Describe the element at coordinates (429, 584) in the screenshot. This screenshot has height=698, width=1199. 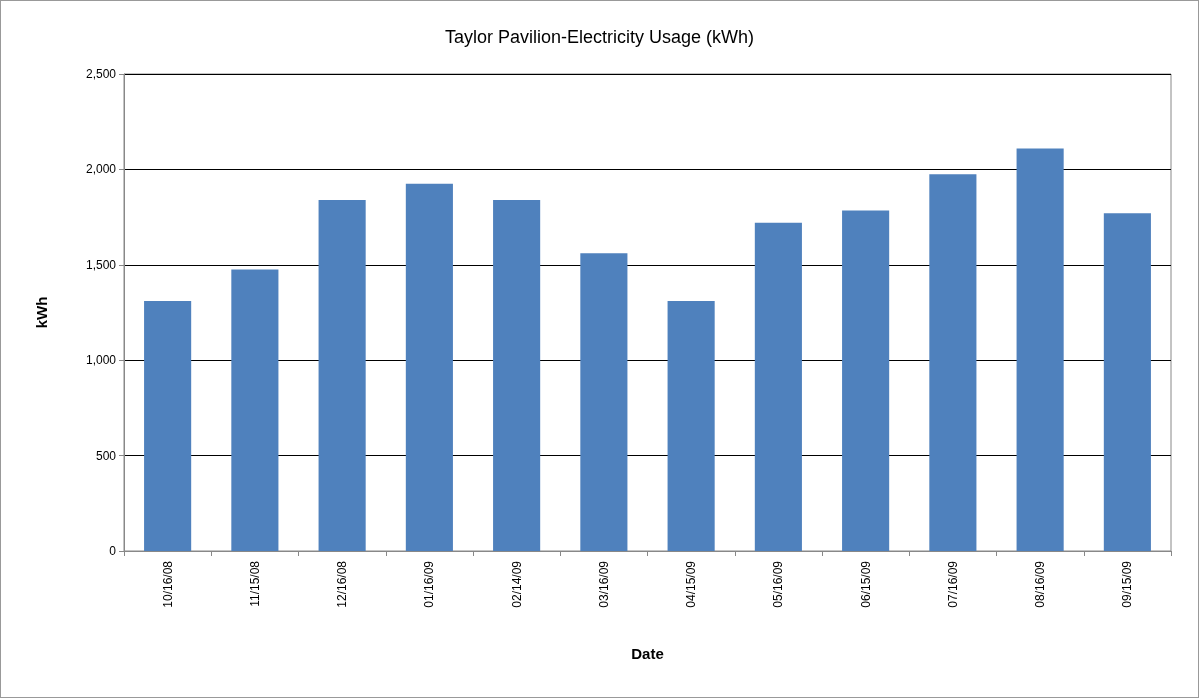
I see `x-tick-label: 01/16/09` at that location.